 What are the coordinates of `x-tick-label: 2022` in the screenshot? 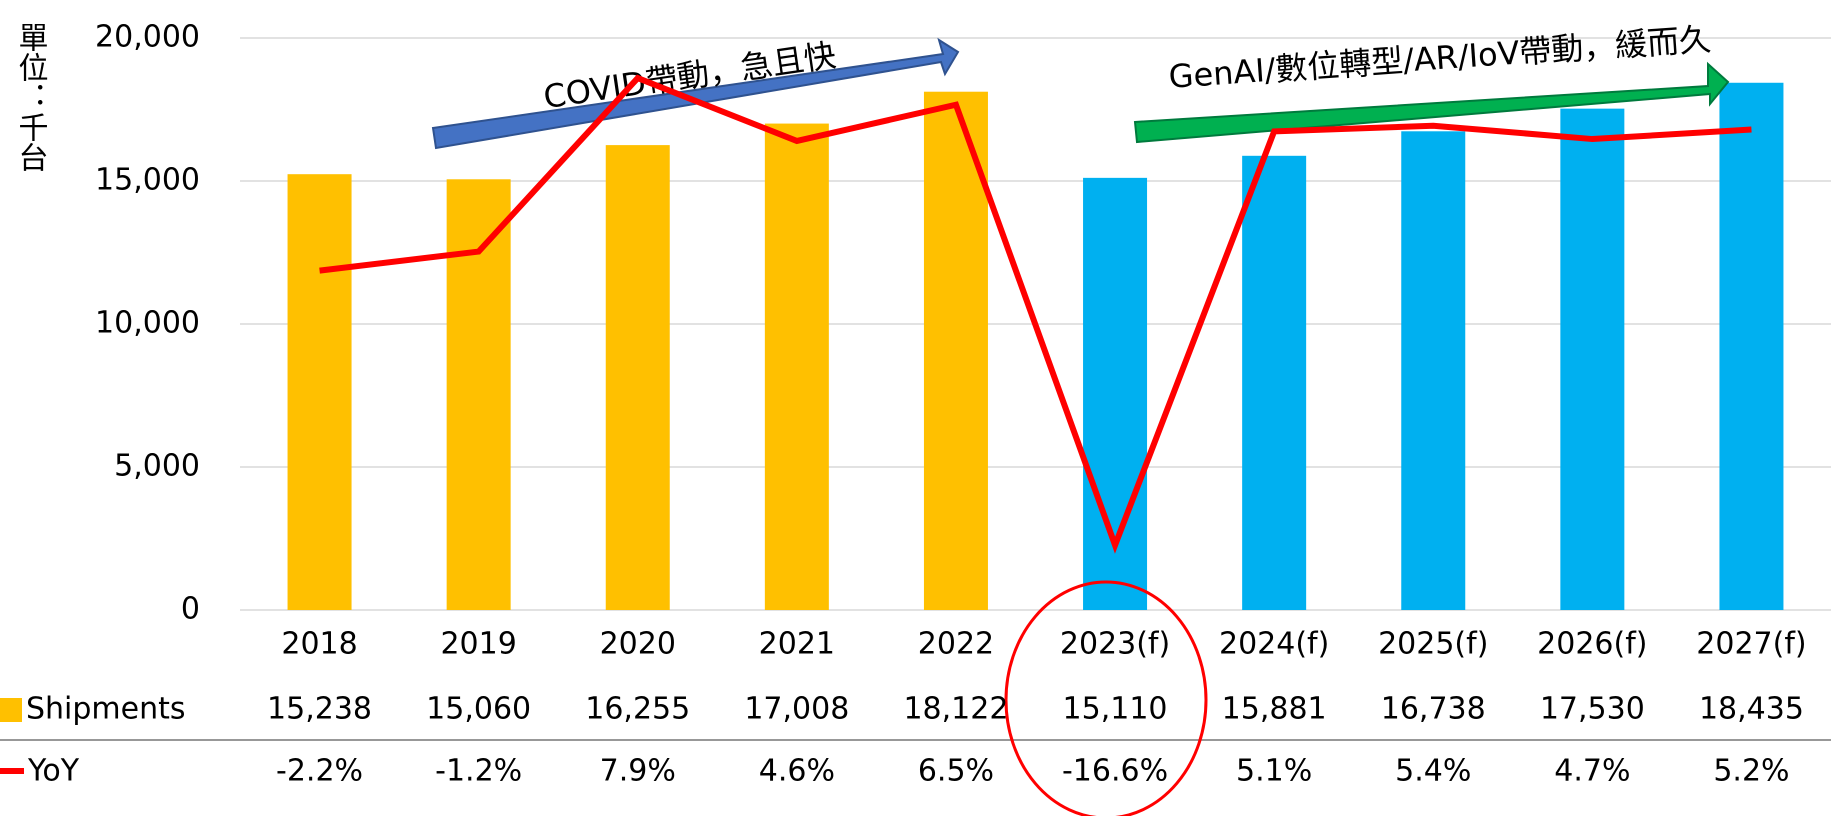 It's located at (956, 644).